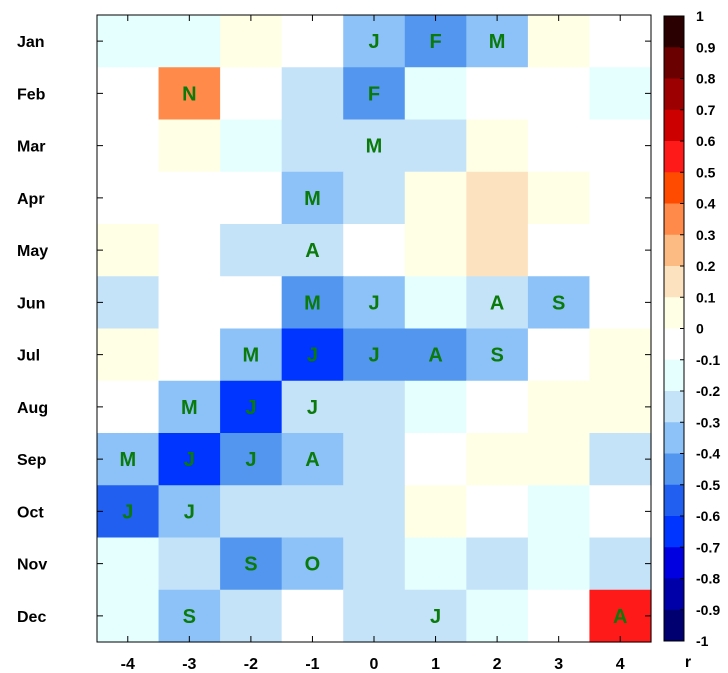  I want to click on heatmap-cell-apr--2, so click(251, 198).